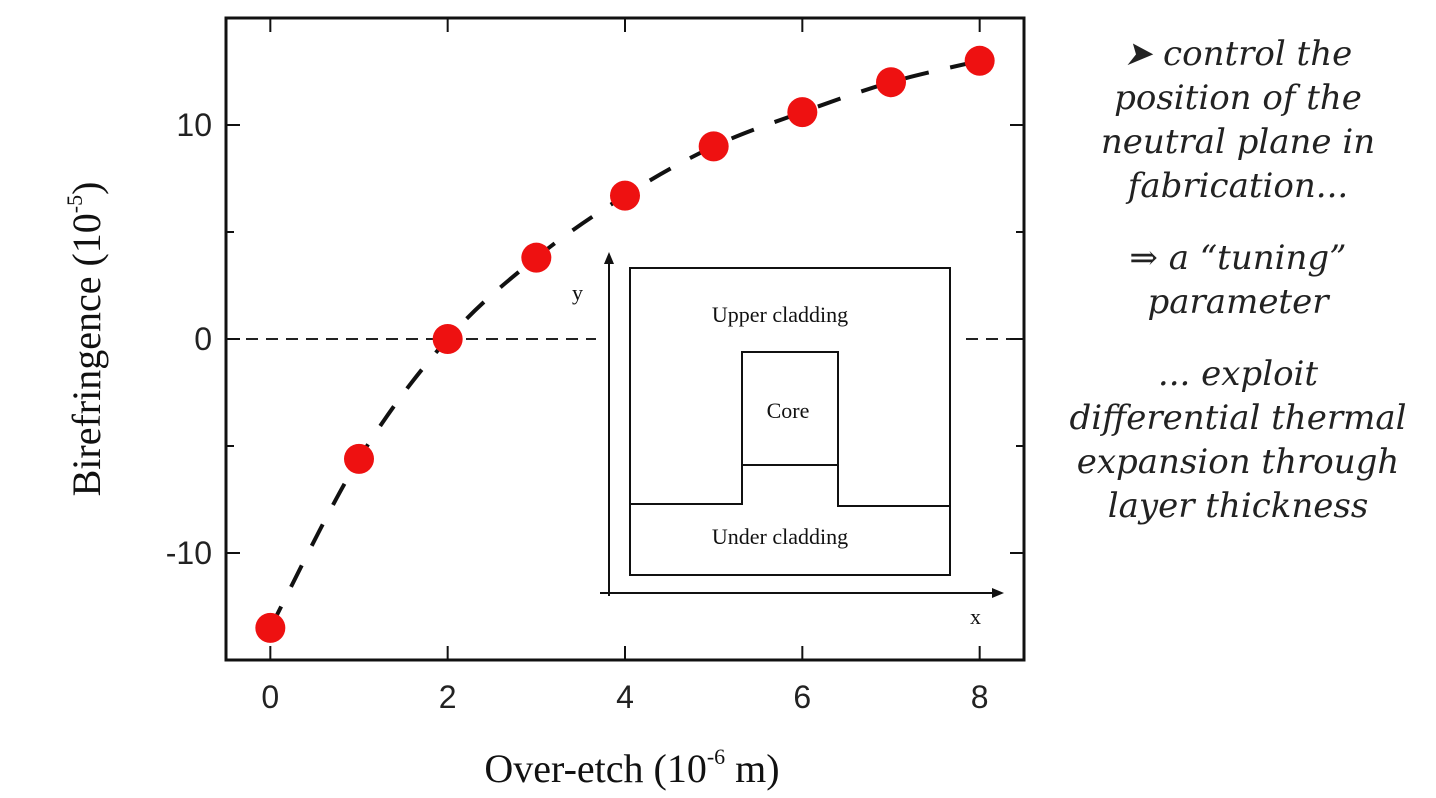 Image resolution: width=1436 pixels, height=798 pixels. What do you see at coordinates (1238, 418) in the screenshot?
I see `note-line: differential thermal` at bounding box center [1238, 418].